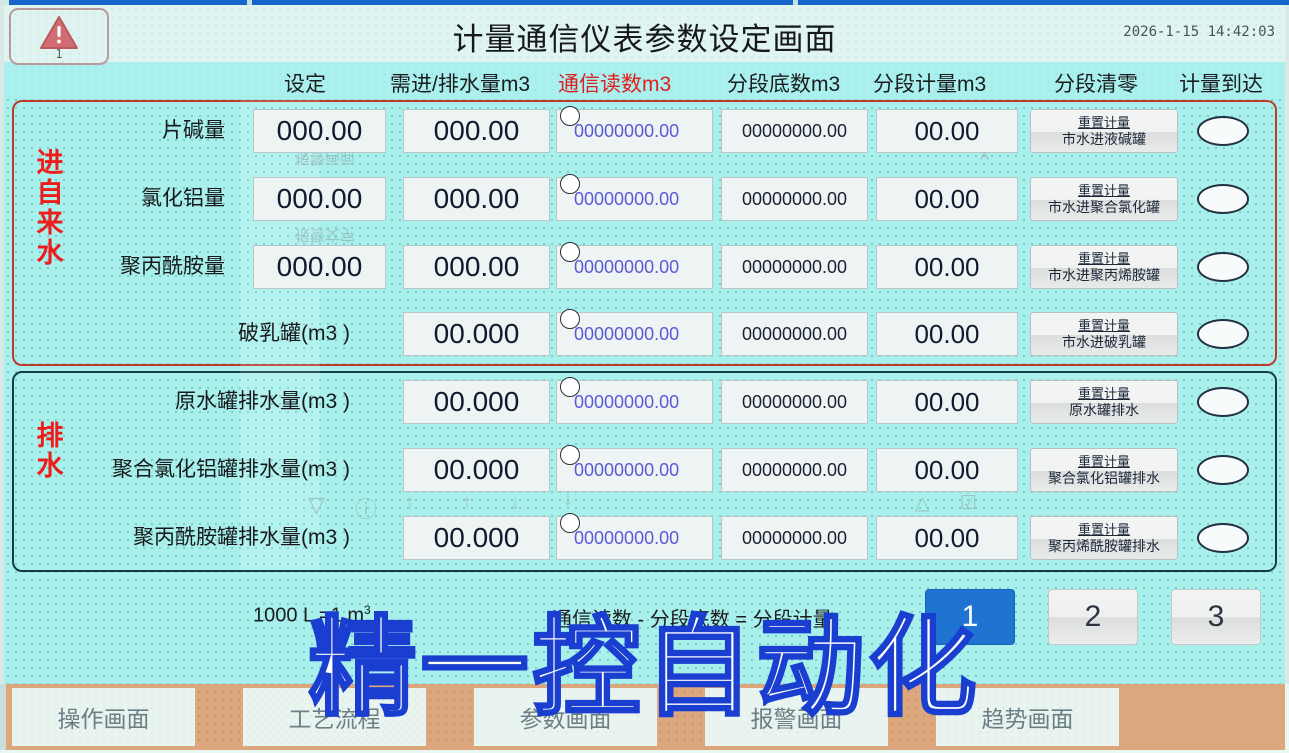  I want to click on unit-note-text: 1000 L =1 m, so click(309, 615).